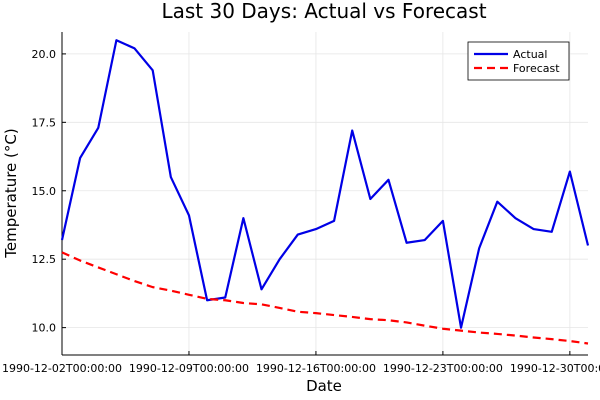 The width and height of the screenshot is (600, 400). What do you see at coordinates (443, 368) in the screenshot?
I see `x-tick-label: 1990-12-23T00:00:00` at bounding box center [443, 368].